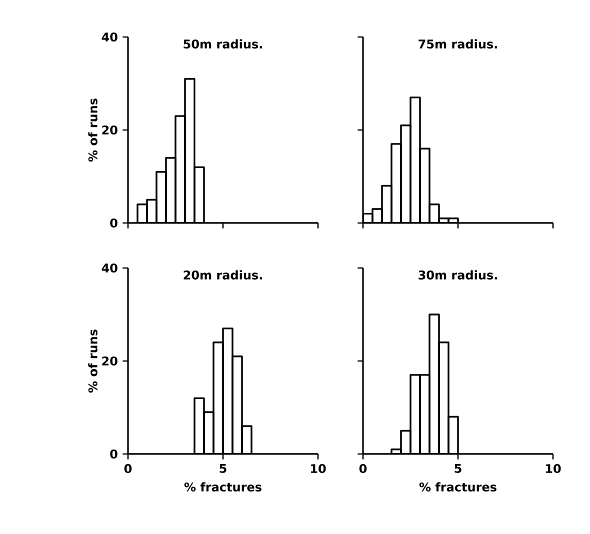  I want to click on chart-title: 20m radius., so click(223, 275).